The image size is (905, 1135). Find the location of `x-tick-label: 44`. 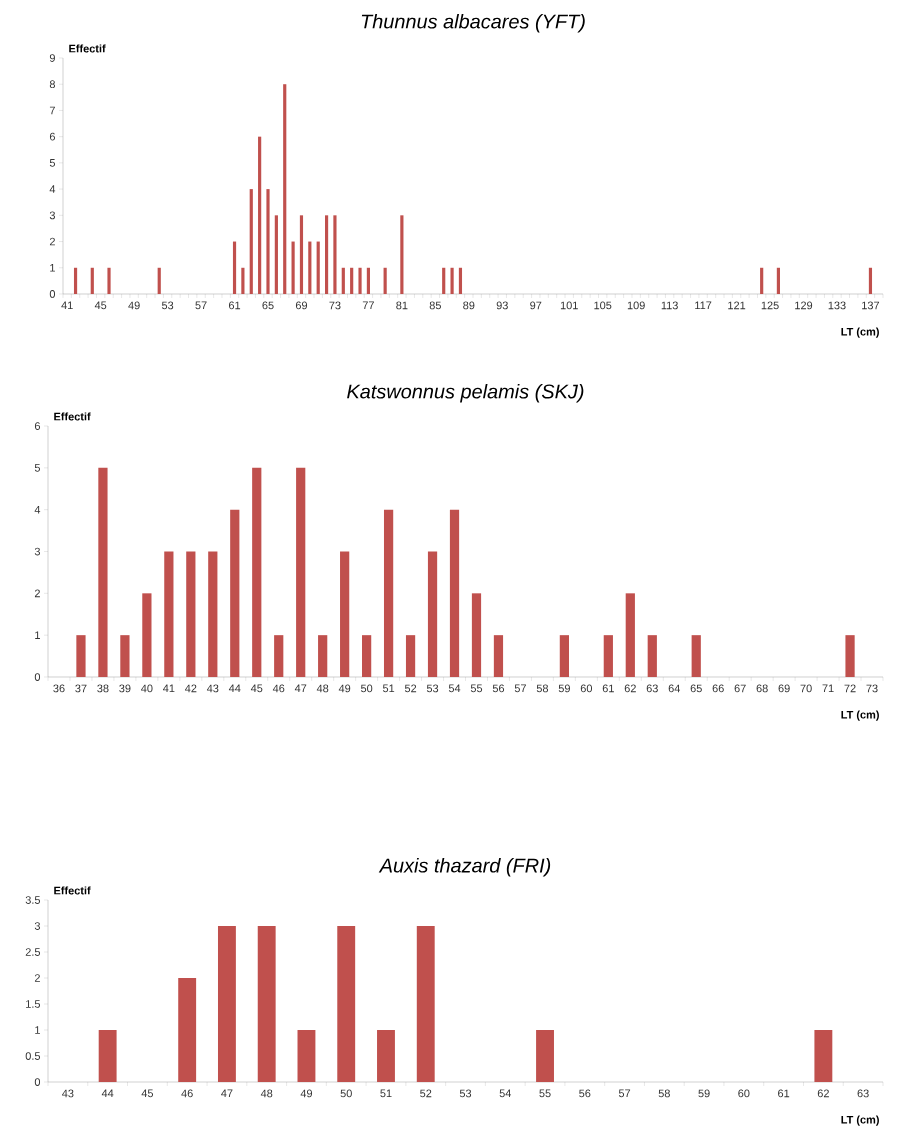

x-tick-label: 44 is located at coordinates (234, 688).